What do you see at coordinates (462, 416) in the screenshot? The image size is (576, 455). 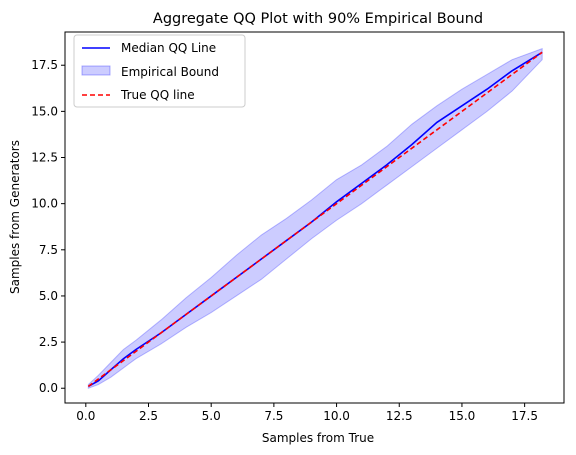 I see `x-tick-label: 15.0` at bounding box center [462, 416].